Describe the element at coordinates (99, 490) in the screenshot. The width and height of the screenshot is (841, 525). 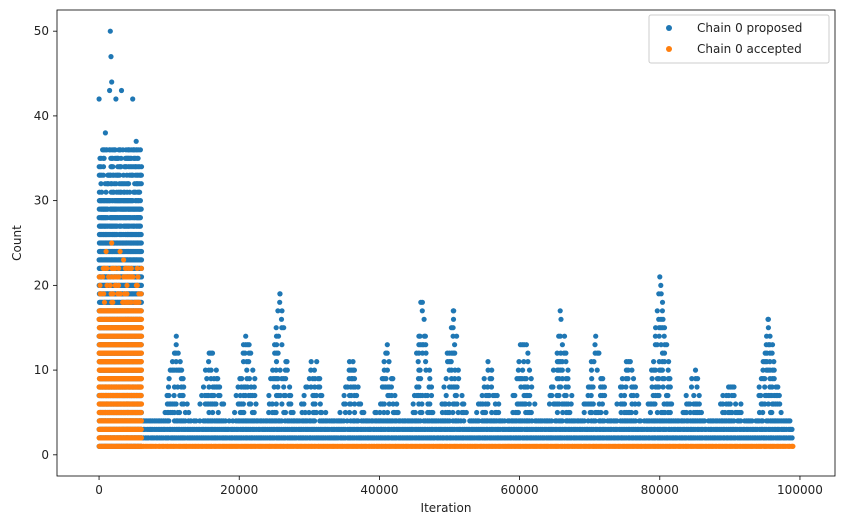
I see `x-tick-label: 0` at that location.